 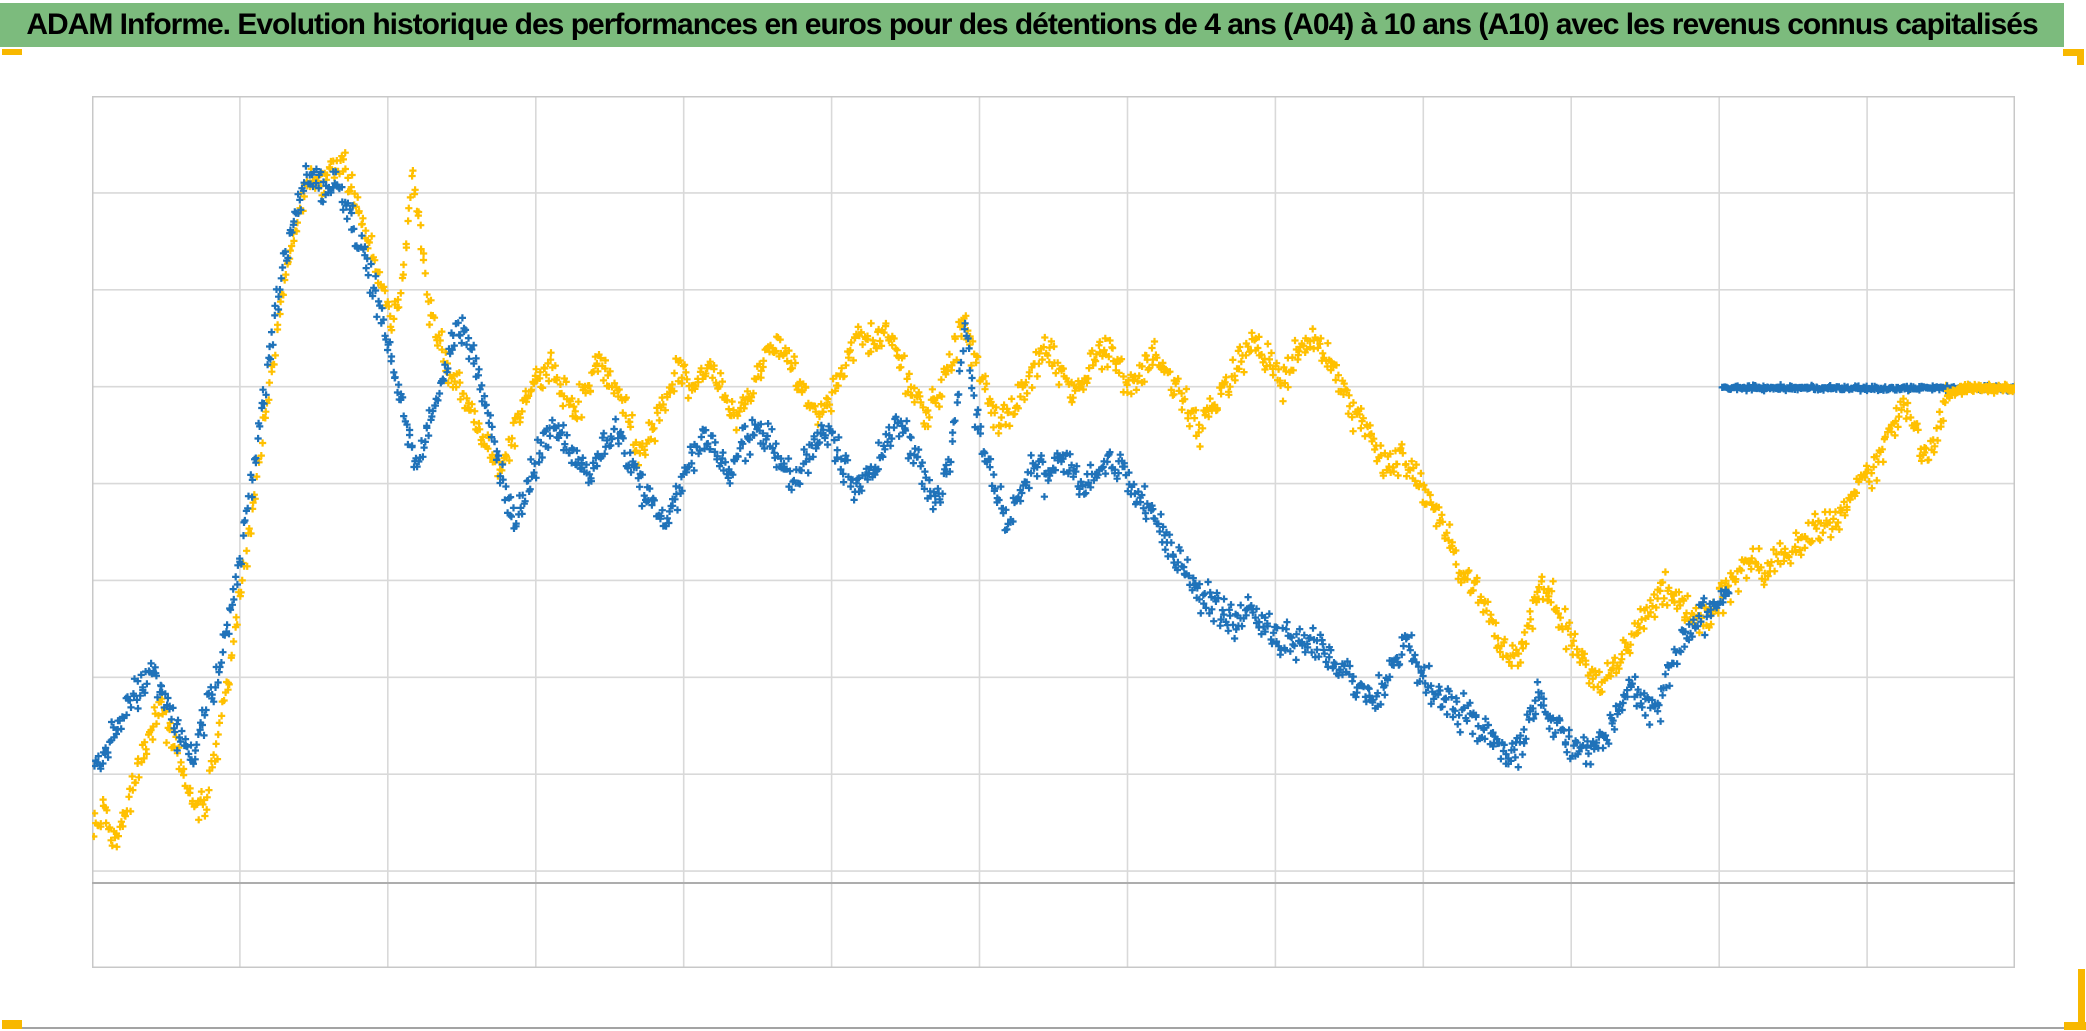 I want to click on selection-corner-bottom-left, so click(x=12, y=1024).